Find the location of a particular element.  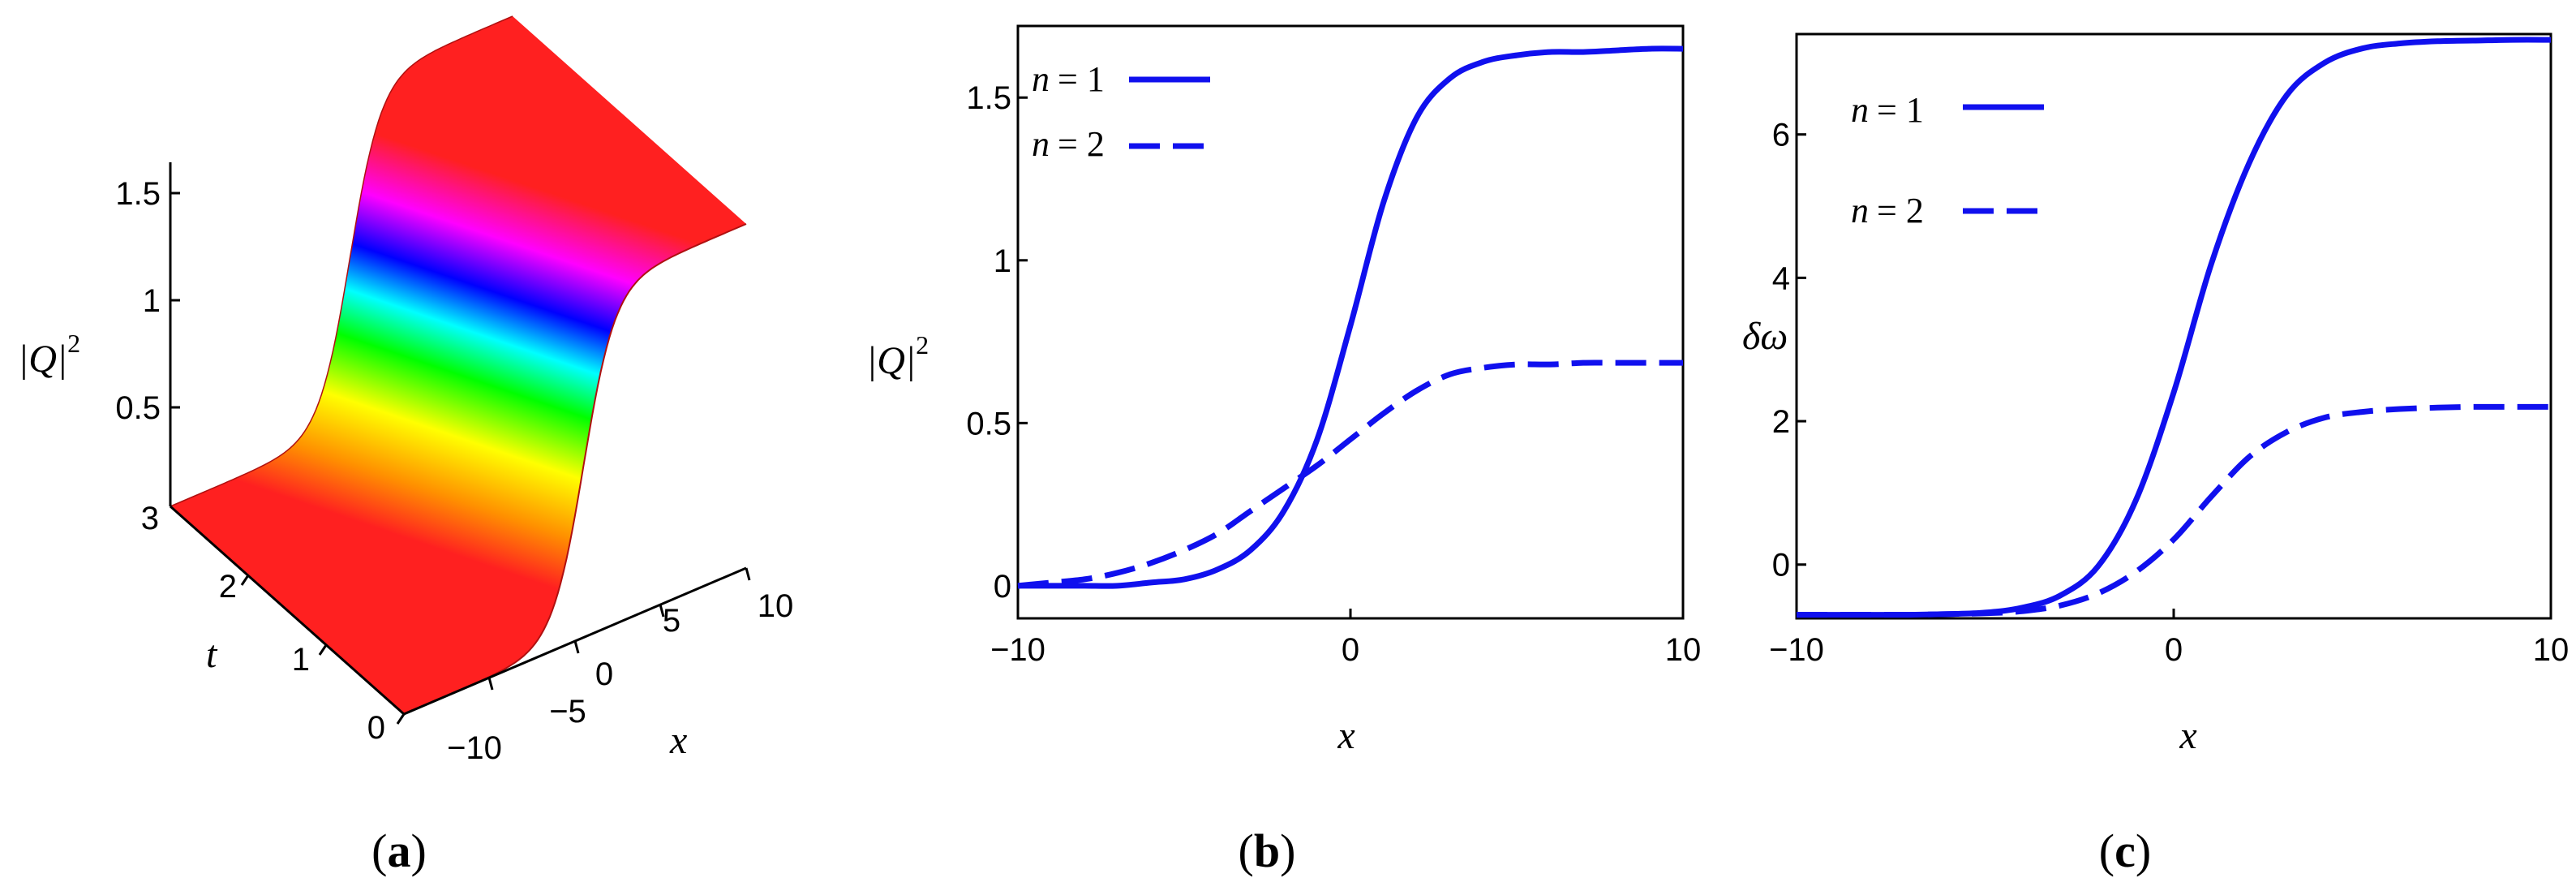

t-tick-label: 0 is located at coordinates (376, 728).